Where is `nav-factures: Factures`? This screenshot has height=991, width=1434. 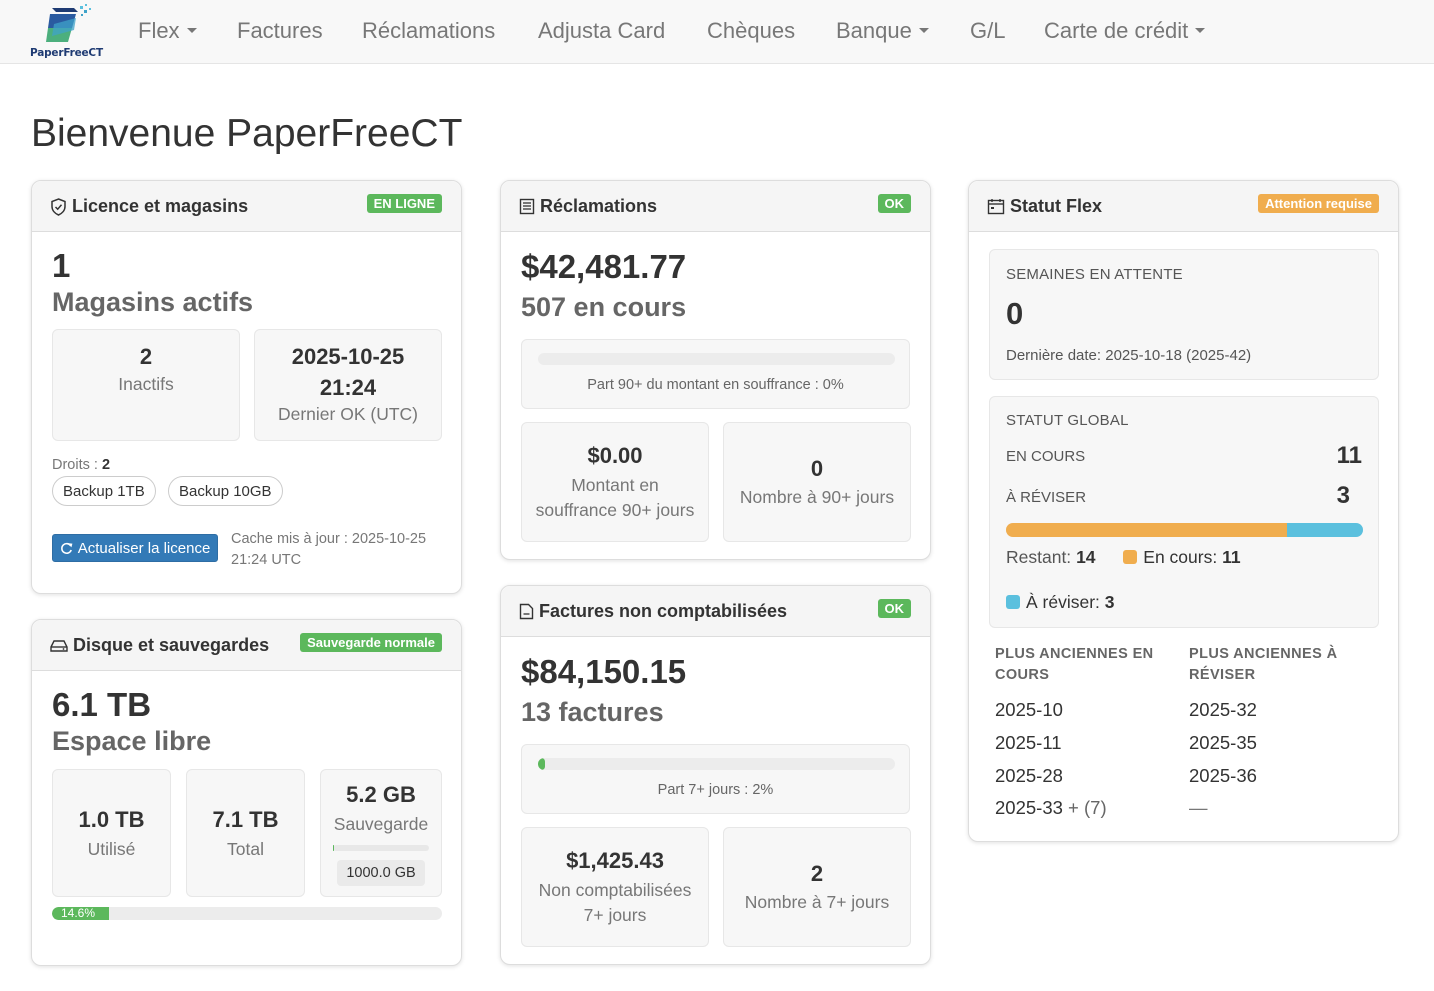 nav-factures: Factures is located at coordinates (280, 31).